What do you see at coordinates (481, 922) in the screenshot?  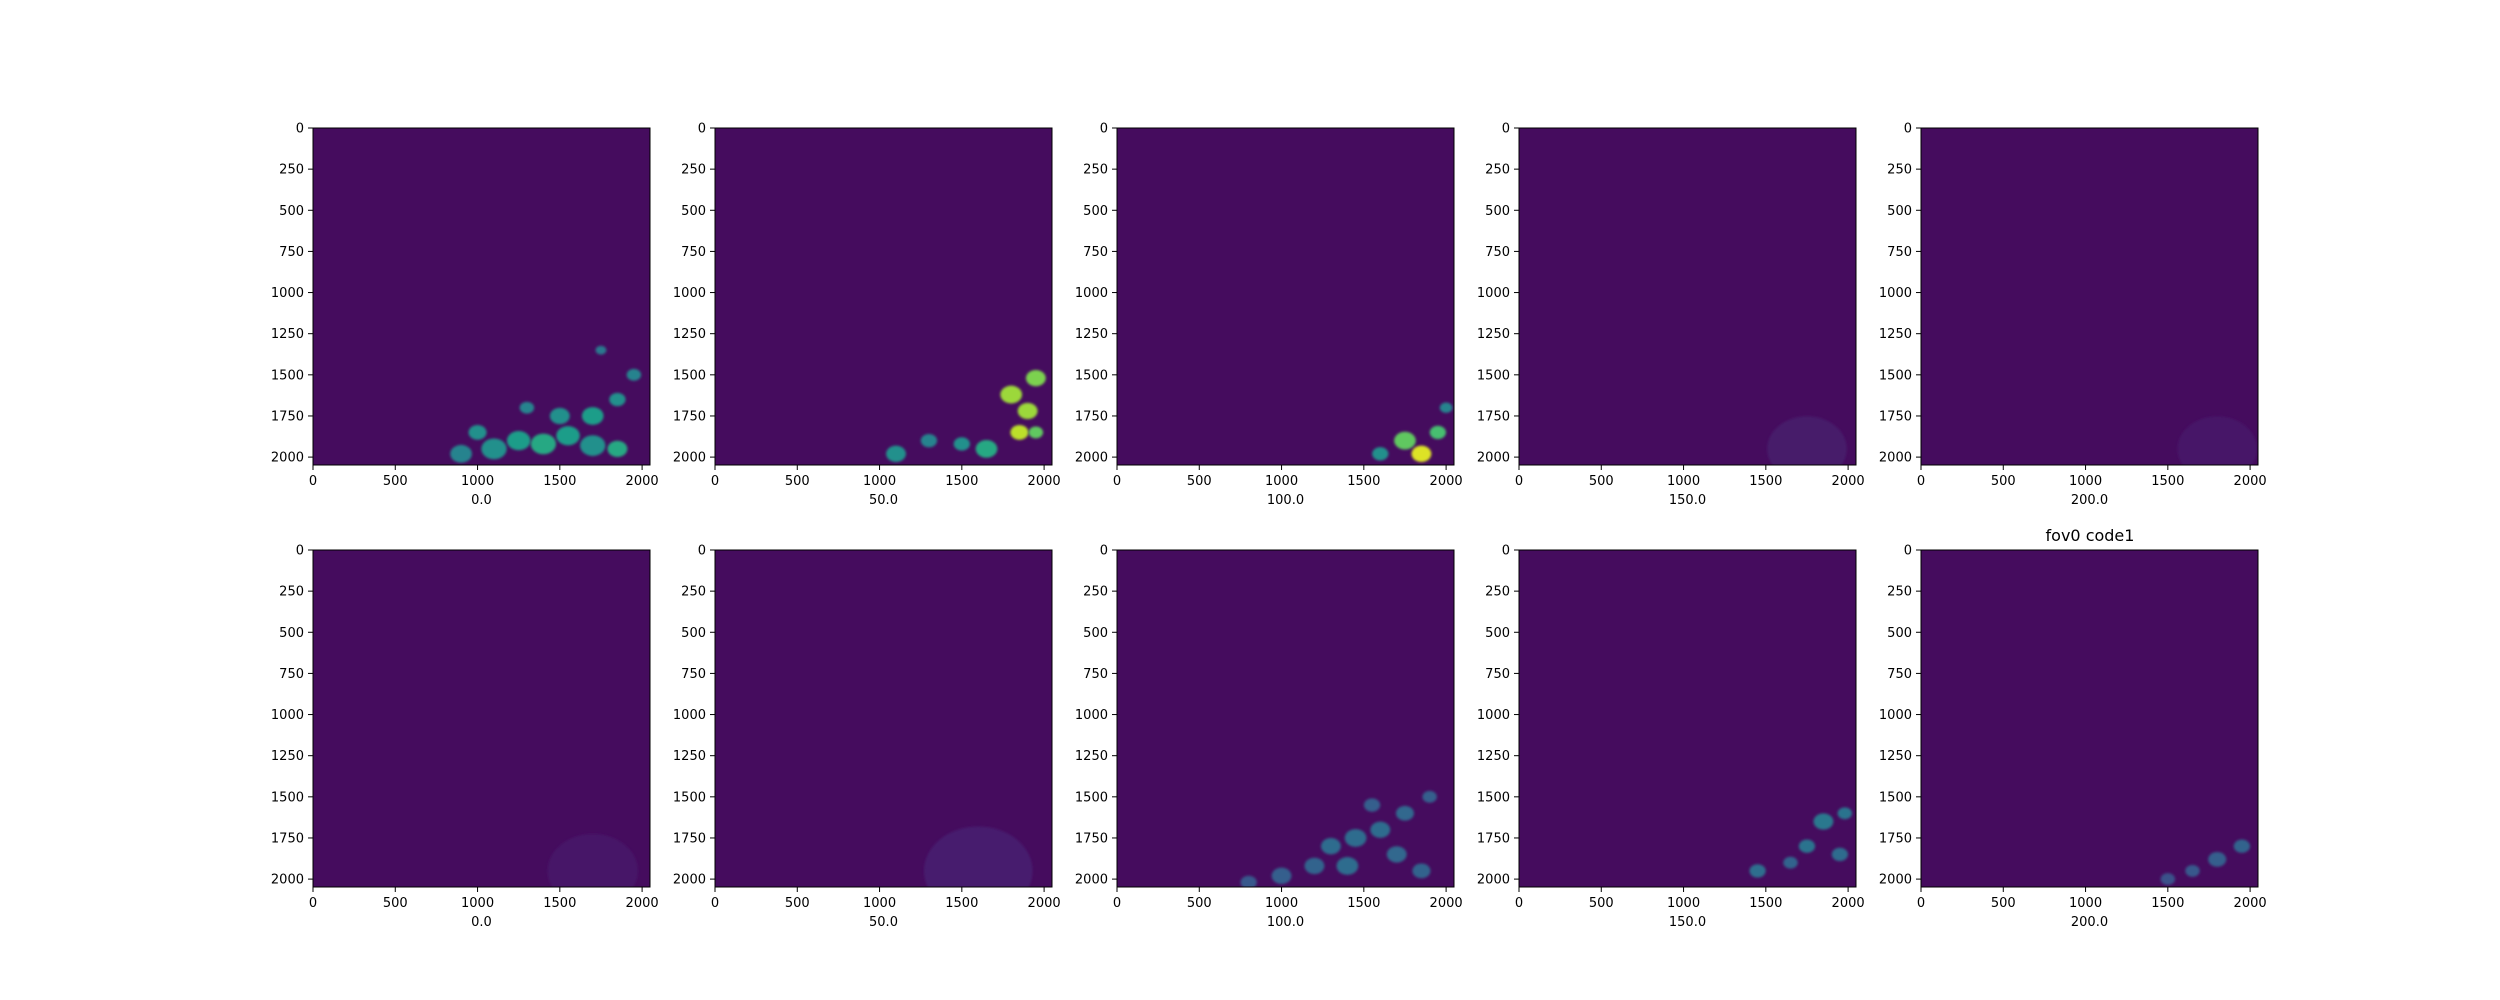 I see `x-axis-label: 0.0` at bounding box center [481, 922].